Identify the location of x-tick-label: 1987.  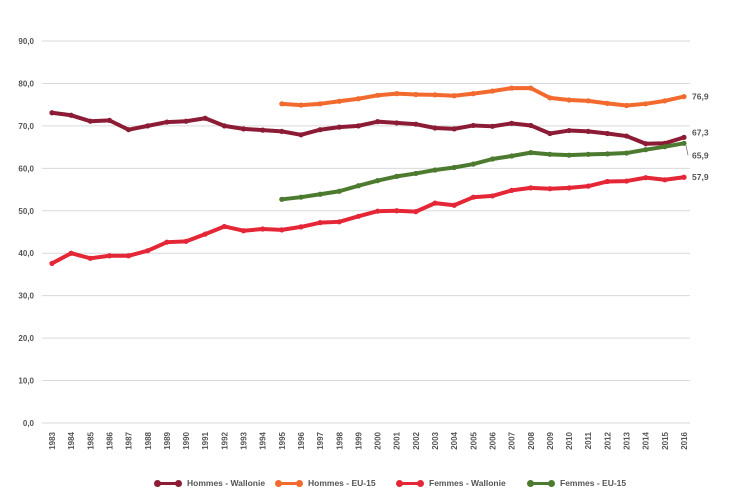
(129, 440).